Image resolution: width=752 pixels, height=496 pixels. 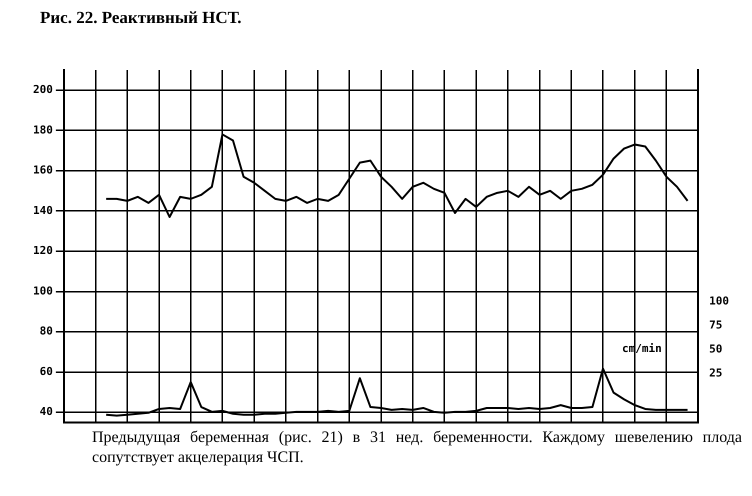 I want to click on y2-tick-label: 100, so click(x=719, y=301).